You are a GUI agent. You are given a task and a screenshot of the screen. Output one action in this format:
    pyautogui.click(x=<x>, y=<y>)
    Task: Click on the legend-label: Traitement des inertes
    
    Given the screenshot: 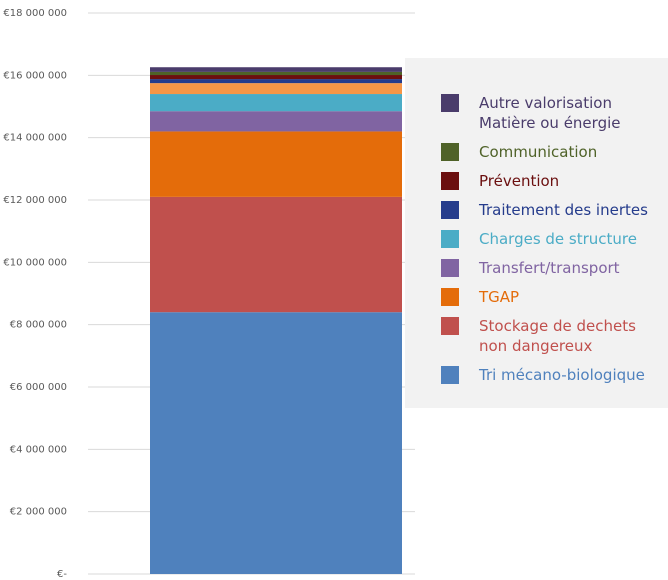 What is the action you would take?
    pyautogui.click(x=563, y=210)
    